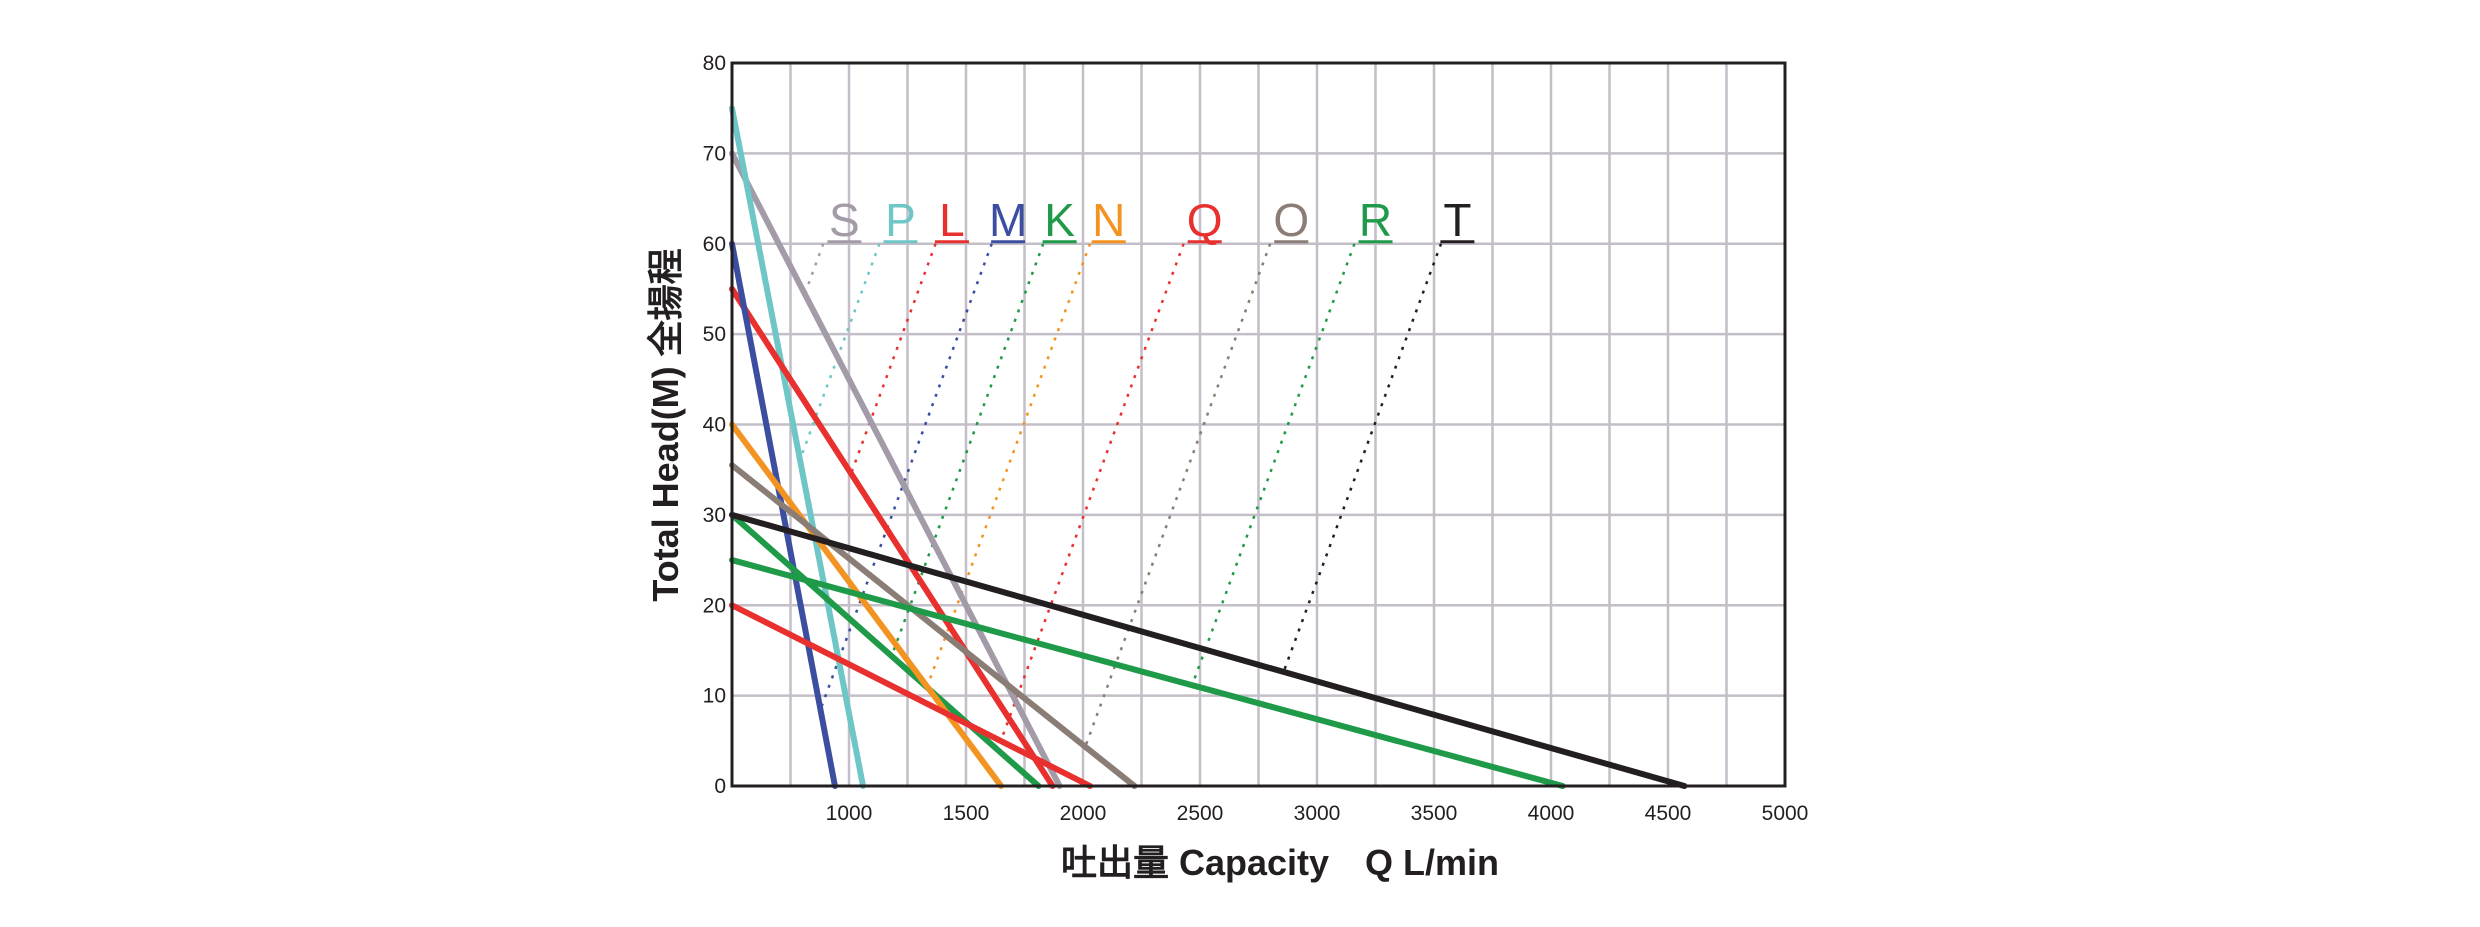 This screenshot has width=2480, height=927. What do you see at coordinates (1108, 220) in the screenshot?
I see `curve-label-N: N` at bounding box center [1108, 220].